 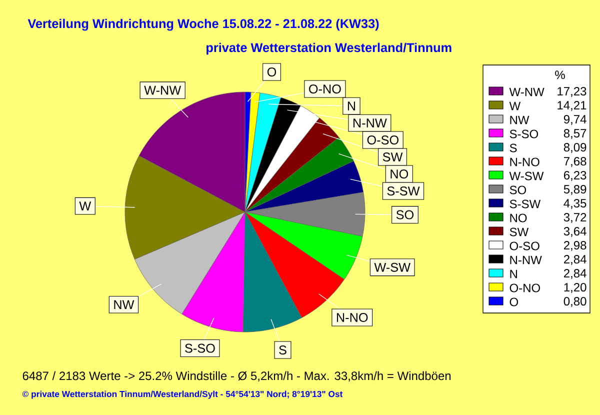 What do you see at coordinates (163, 90) in the screenshot?
I see `slice-label: W-NW` at bounding box center [163, 90].